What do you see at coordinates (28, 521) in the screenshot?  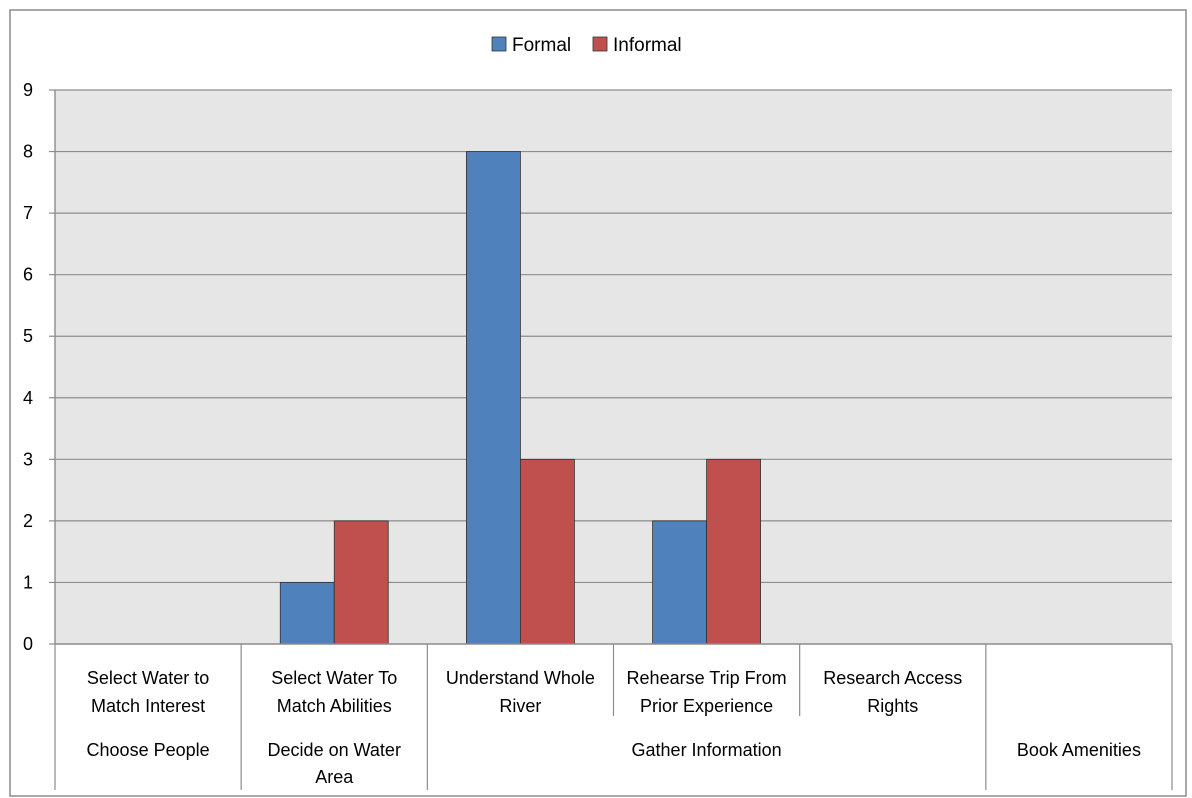 I see `y-tick-label: 2` at bounding box center [28, 521].